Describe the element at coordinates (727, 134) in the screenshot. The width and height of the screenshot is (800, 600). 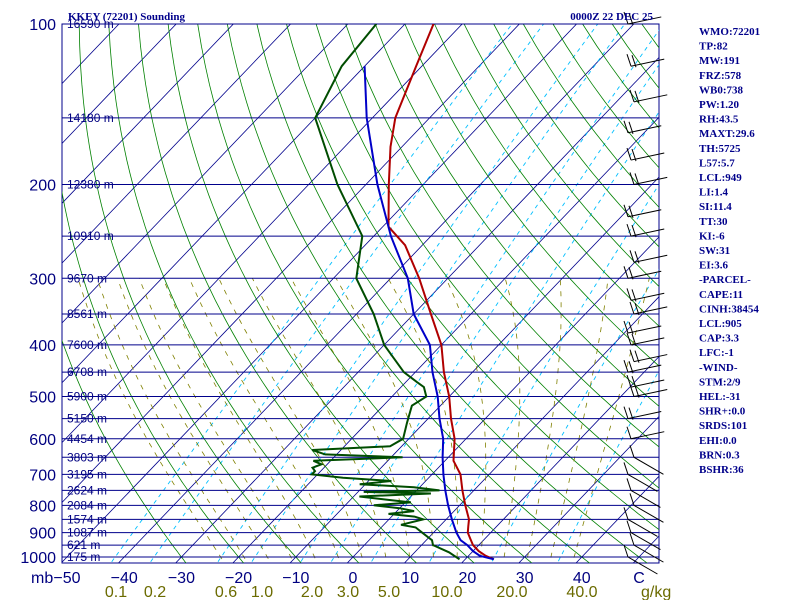
I see `index-value: MAXT:29.6` at that location.